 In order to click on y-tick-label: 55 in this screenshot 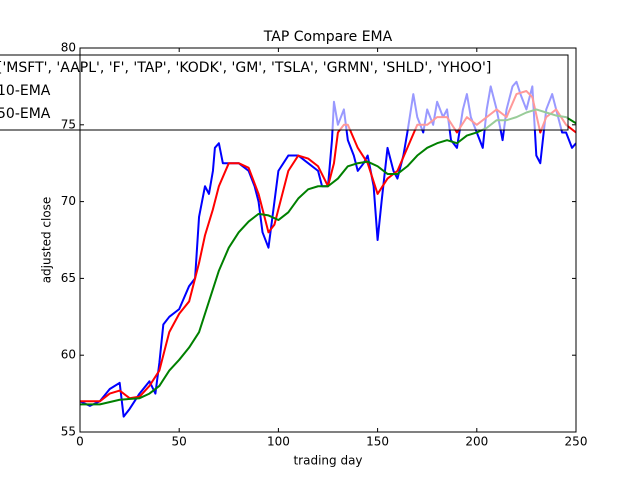, I will do `click(68, 432)`.